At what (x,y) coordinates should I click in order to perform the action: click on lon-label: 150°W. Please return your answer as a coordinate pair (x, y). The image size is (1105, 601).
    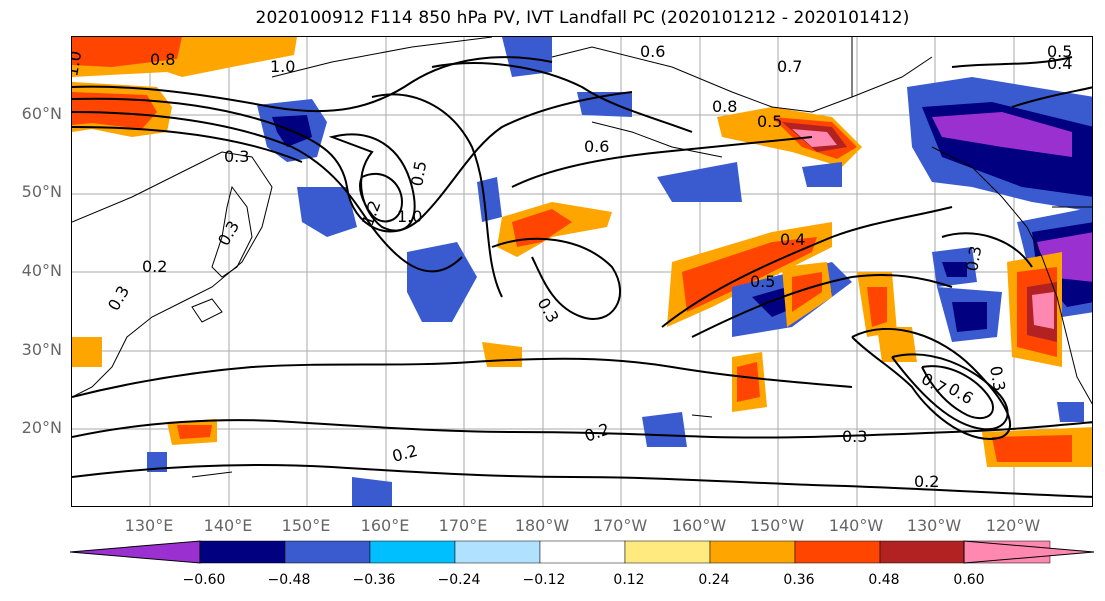
    Looking at the image, I should click on (777, 525).